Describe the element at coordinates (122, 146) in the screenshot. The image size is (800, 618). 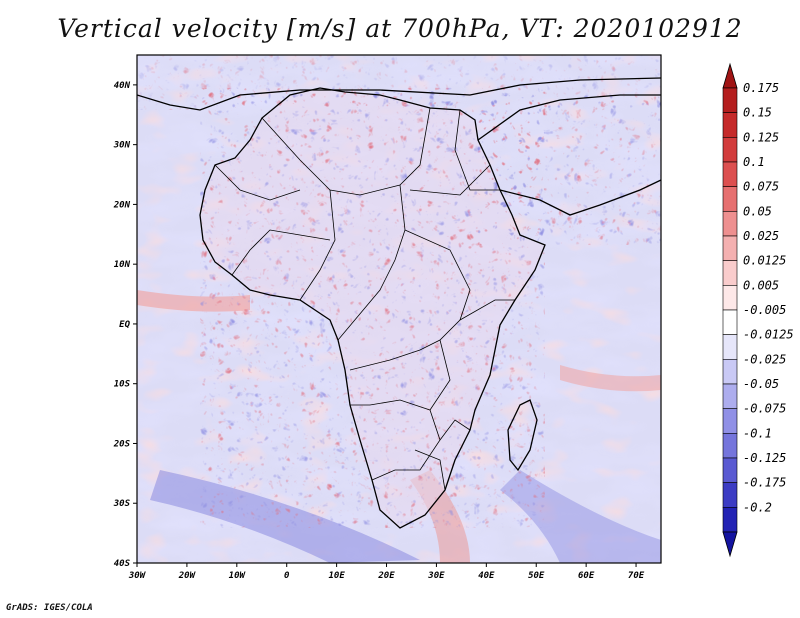
I see `lat-tick-label: 30N` at that location.